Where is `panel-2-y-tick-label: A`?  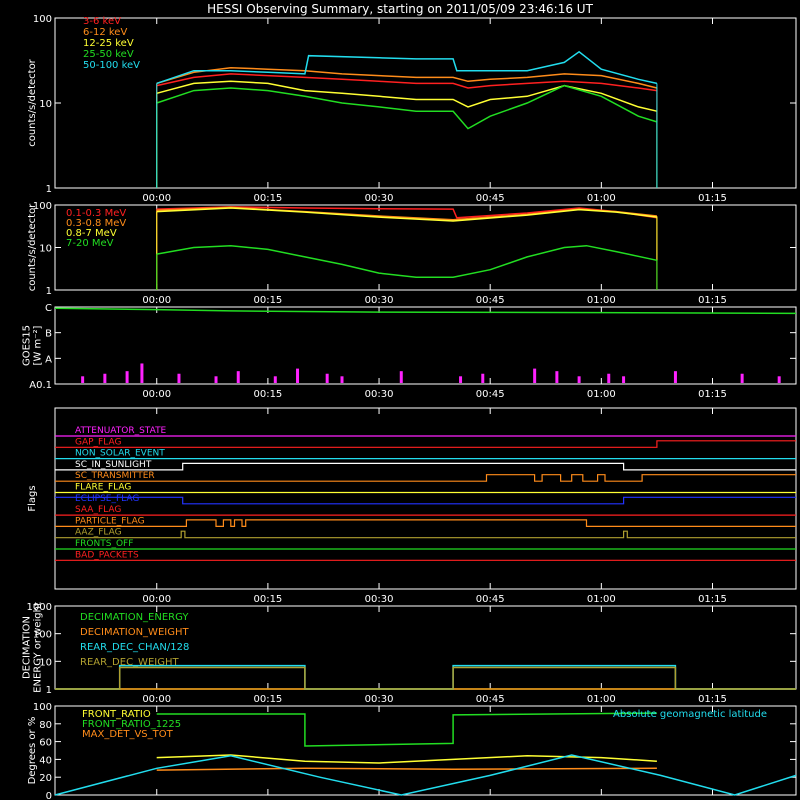 panel-2-y-tick-label: A is located at coordinates (48, 359).